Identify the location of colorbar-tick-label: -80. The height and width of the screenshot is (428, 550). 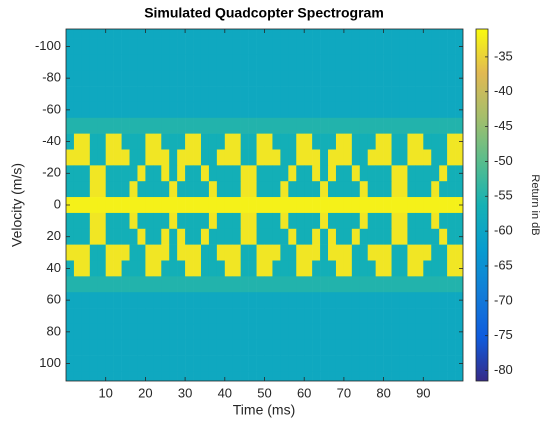
(503, 369).